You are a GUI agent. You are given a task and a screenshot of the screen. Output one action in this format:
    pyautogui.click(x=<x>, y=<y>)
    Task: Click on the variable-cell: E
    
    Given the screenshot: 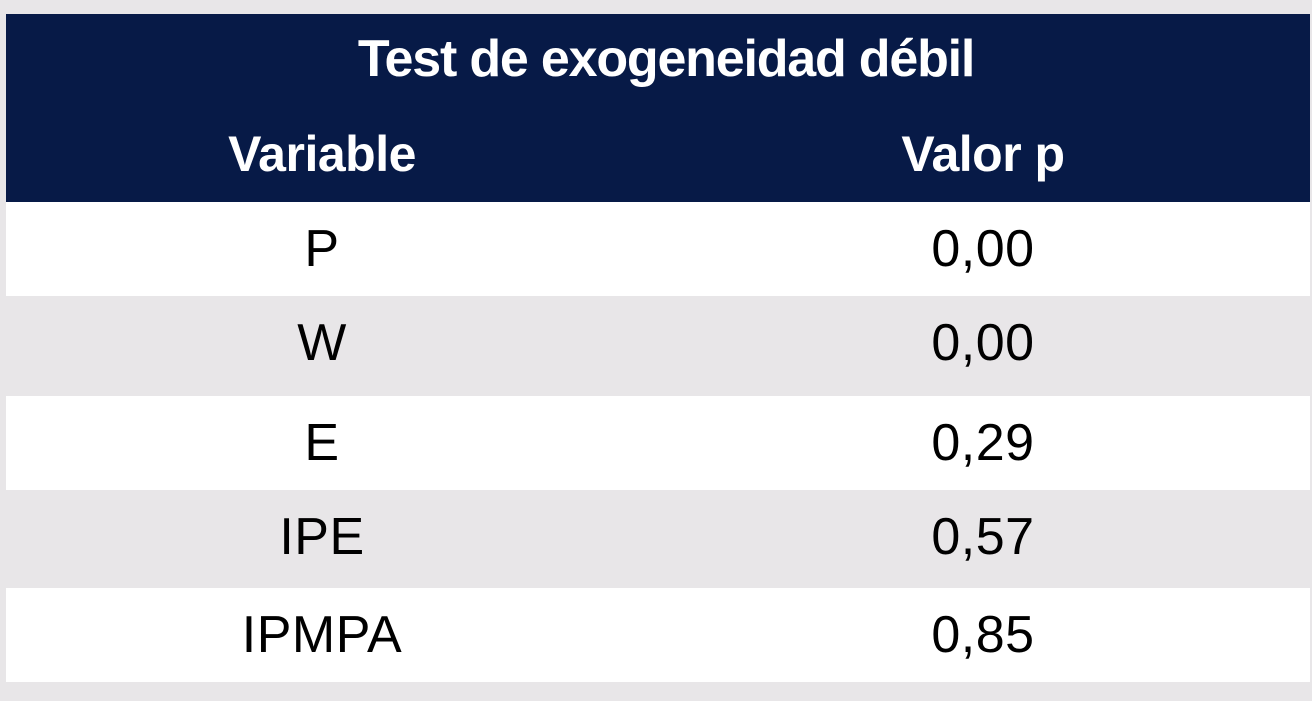 What is the action you would take?
    pyautogui.click(x=322, y=443)
    